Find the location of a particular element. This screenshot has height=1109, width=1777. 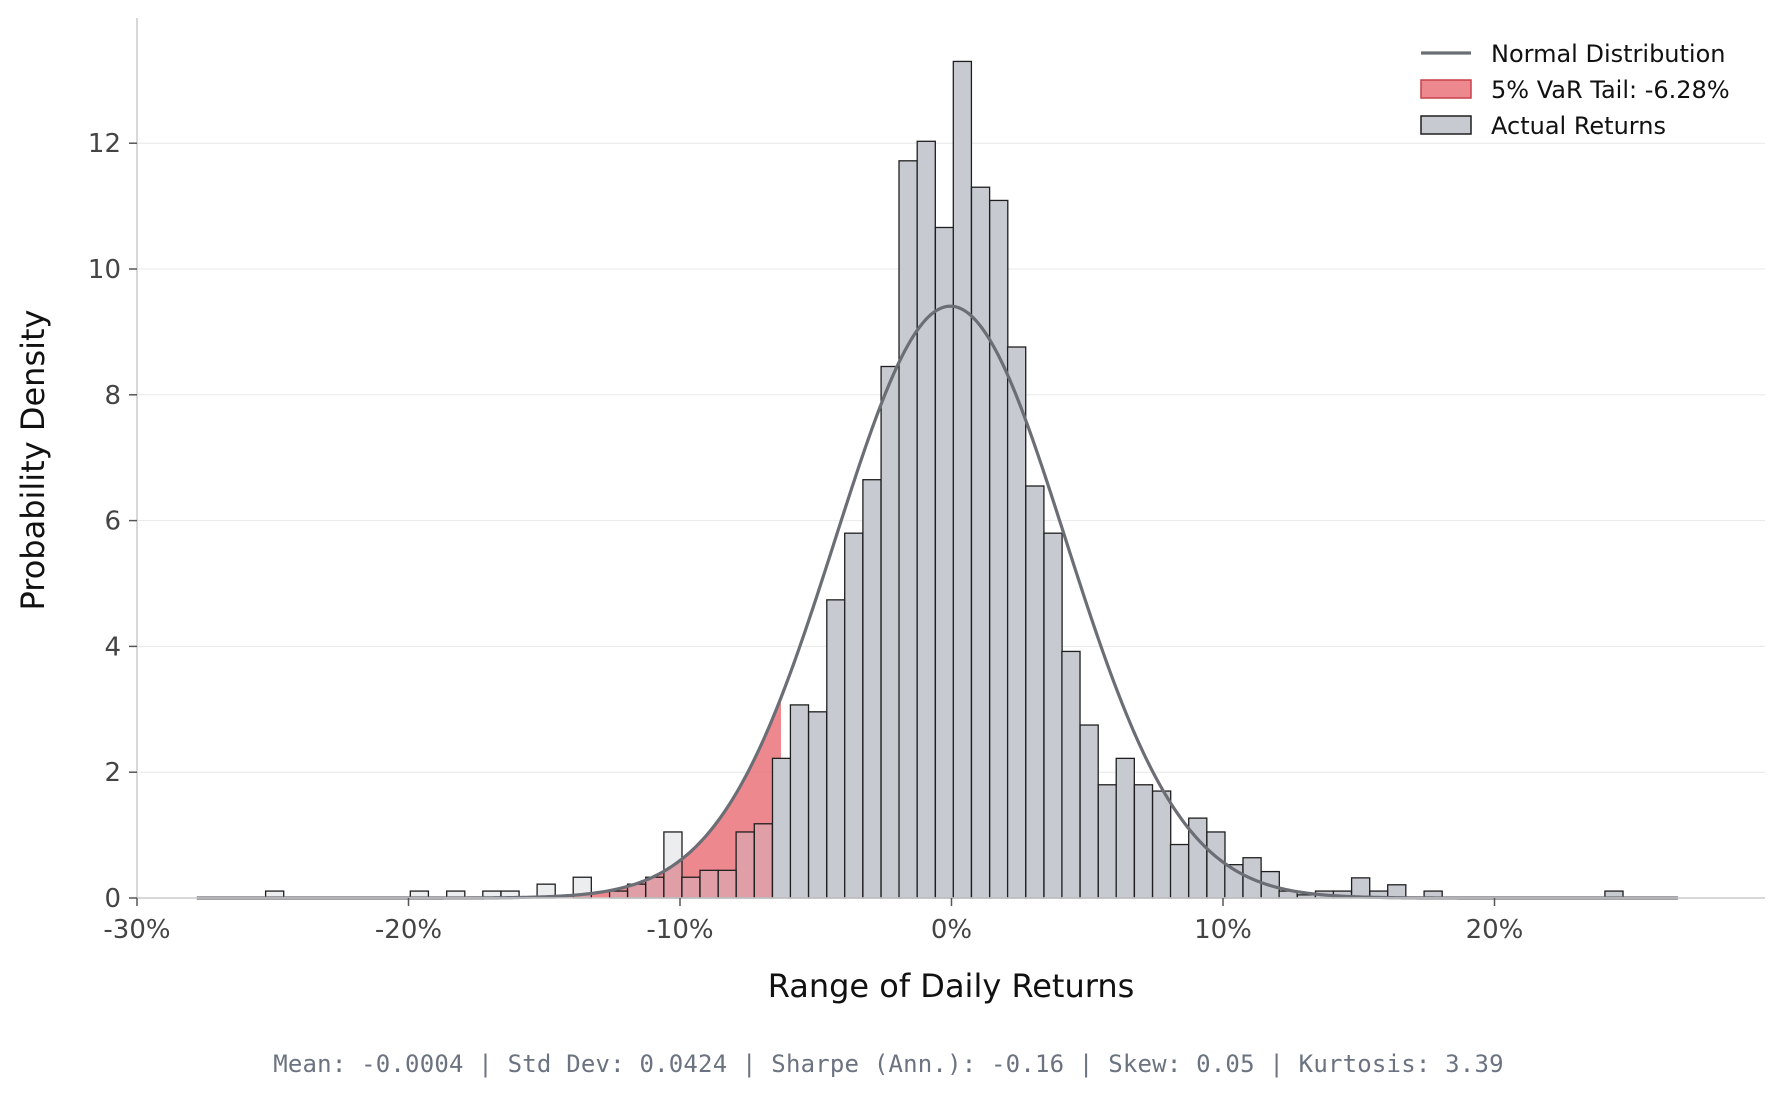

legend-label: 5% VaR Tail: -6.28% is located at coordinates (1610, 90).